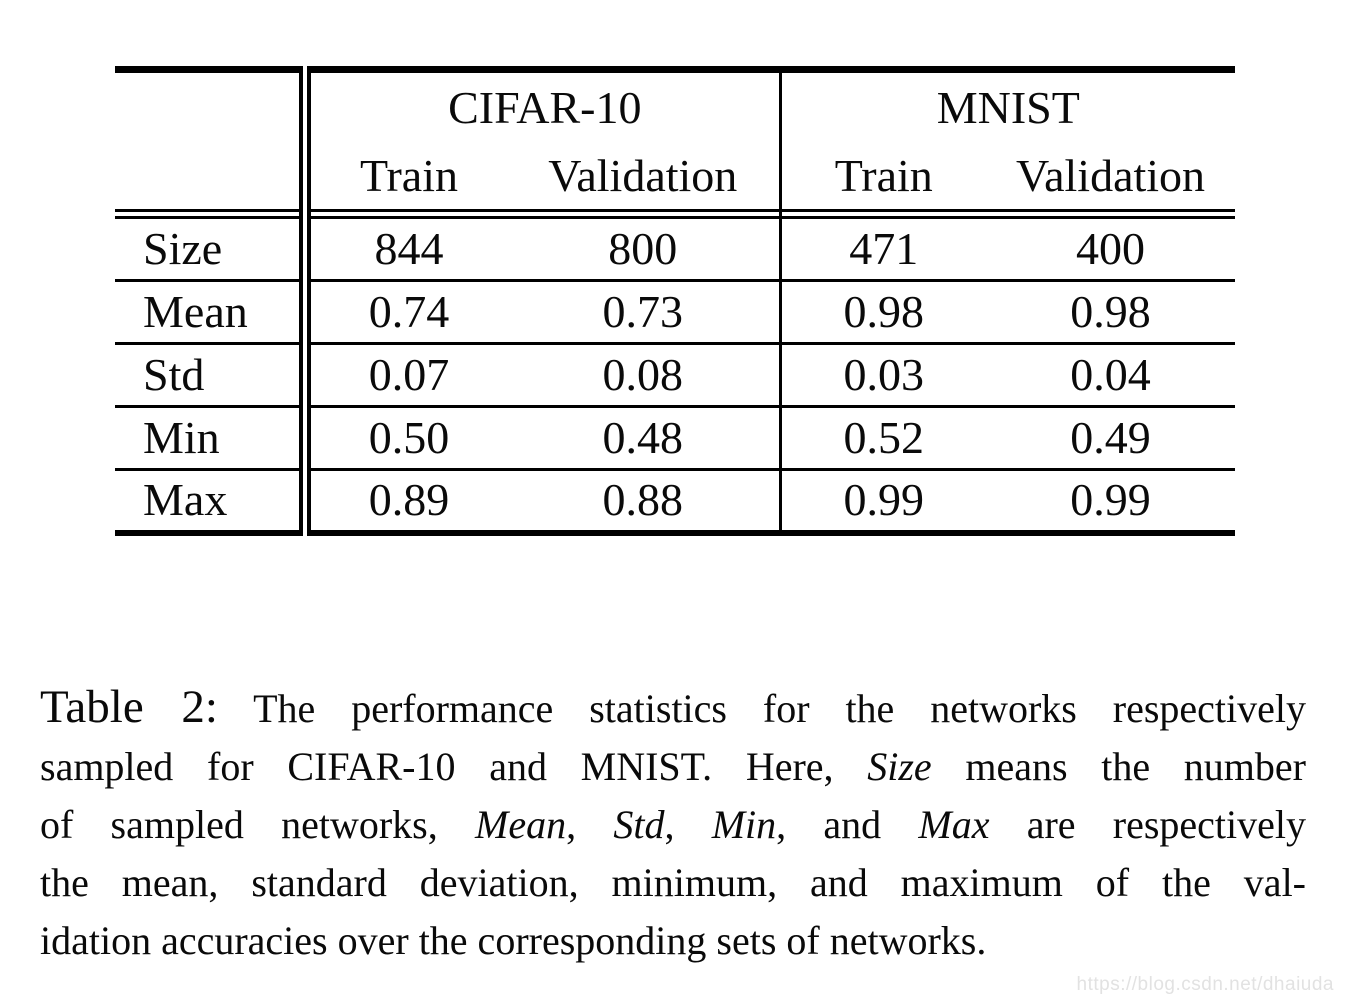 Image resolution: width=1346 pixels, height=1008 pixels. What do you see at coordinates (174, 374) in the screenshot?
I see `row-label-std: Std` at bounding box center [174, 374].